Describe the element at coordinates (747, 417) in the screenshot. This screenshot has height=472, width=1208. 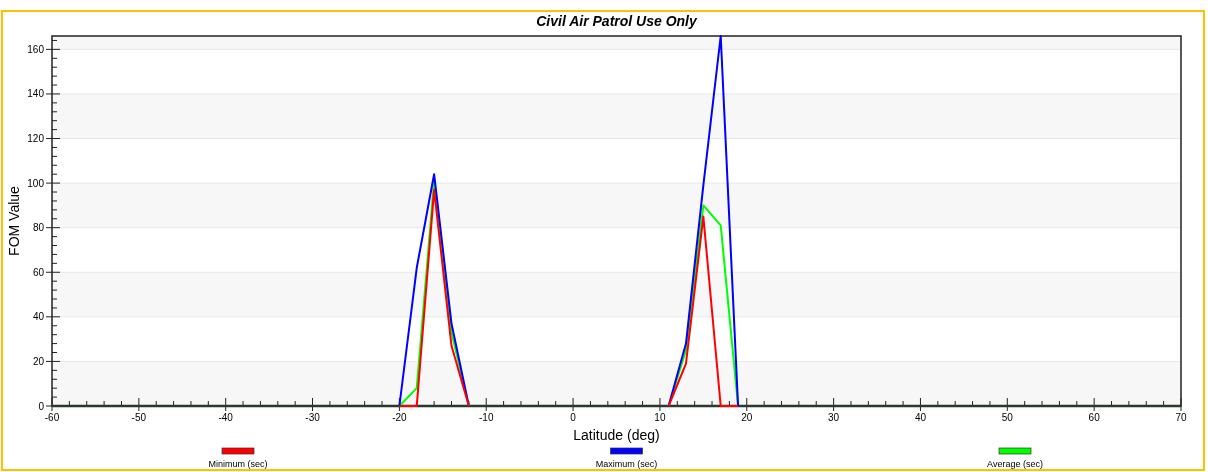
I see `x-tick-label: 20` at that location.